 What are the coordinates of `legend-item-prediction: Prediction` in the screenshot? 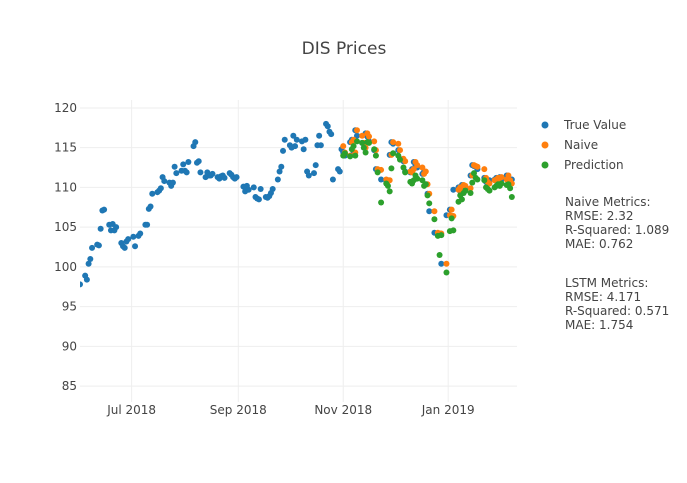 It's located at (582, 165).